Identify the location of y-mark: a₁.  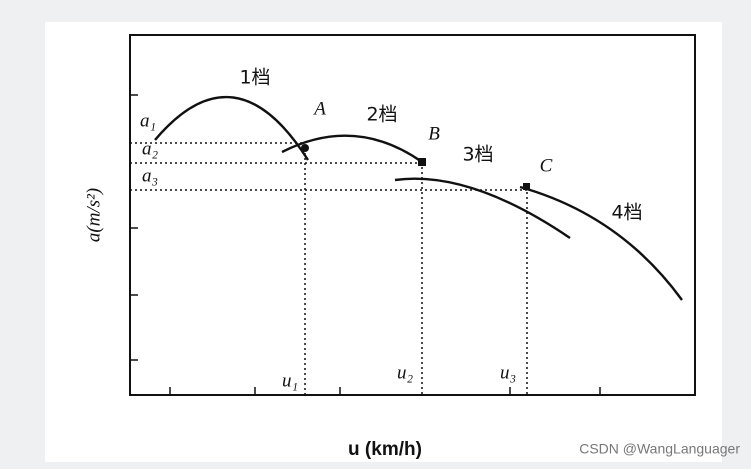
(148, 120).